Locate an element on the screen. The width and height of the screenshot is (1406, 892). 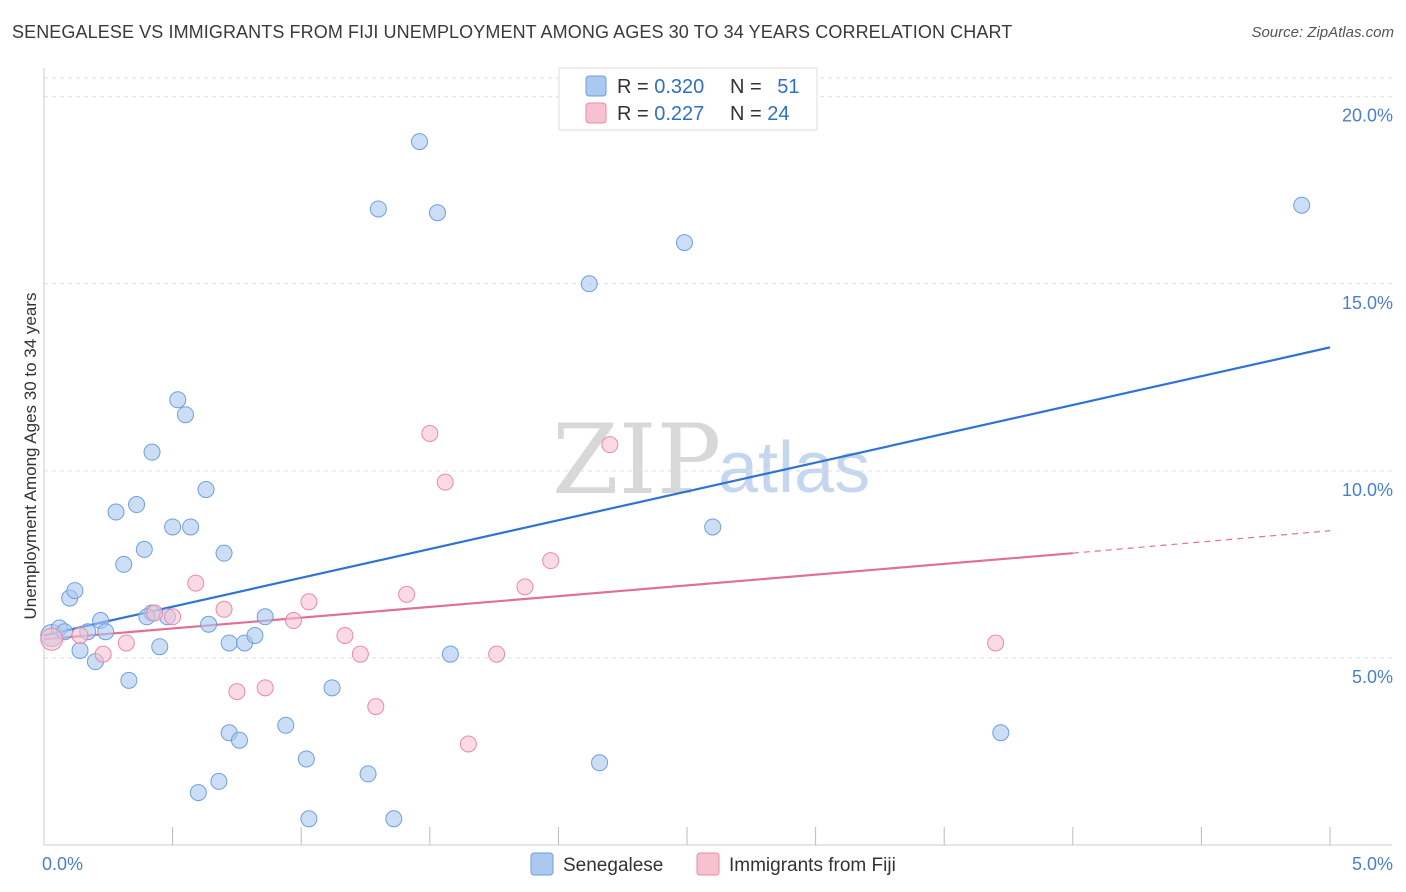
watermark-zip: ZIP is located at coordinates (636, 460).